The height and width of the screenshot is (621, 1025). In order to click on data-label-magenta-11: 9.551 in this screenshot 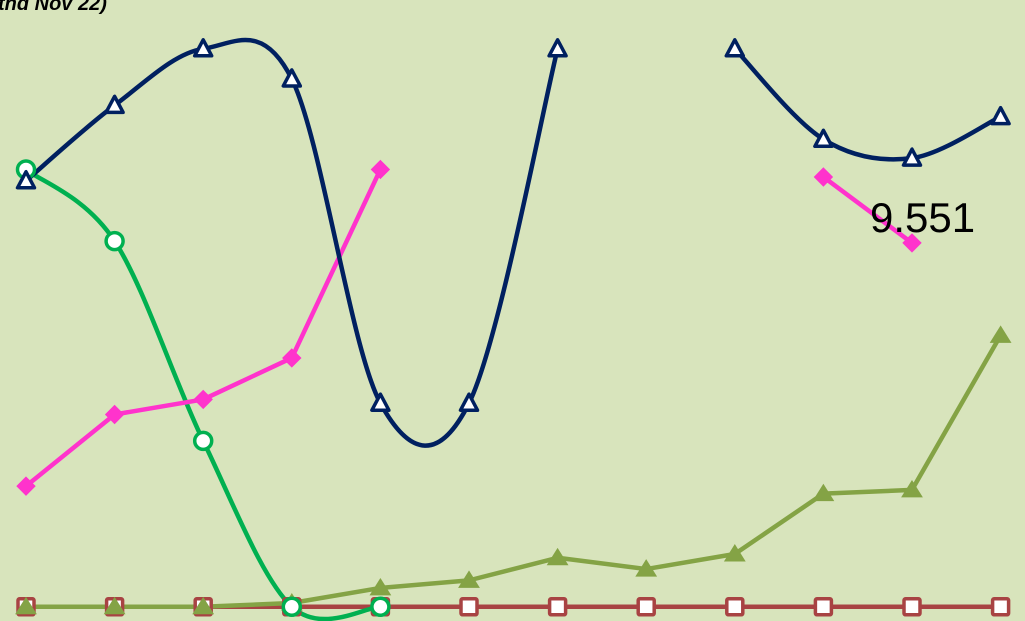, I will do `click(922, 217)`.